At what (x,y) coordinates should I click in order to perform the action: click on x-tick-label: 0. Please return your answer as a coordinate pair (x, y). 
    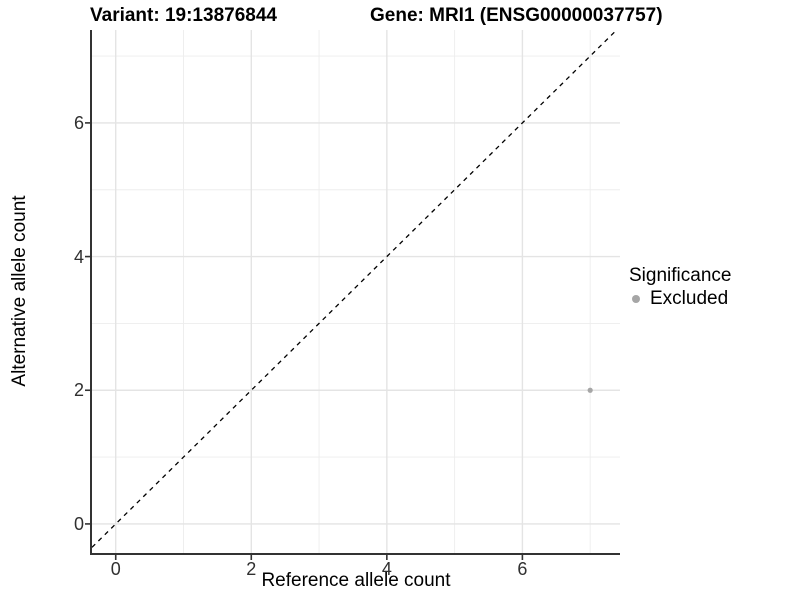
    Looking at the image, I should click on (115, 569).